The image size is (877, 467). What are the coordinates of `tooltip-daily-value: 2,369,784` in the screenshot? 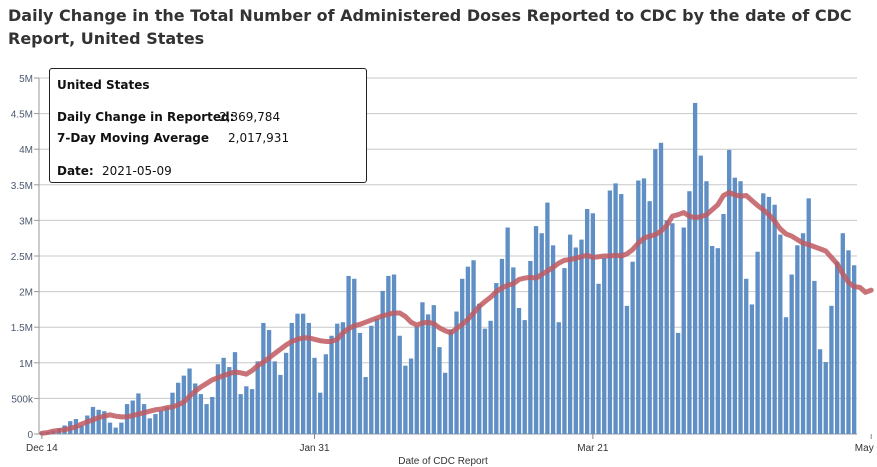 It's located at (250, 117).